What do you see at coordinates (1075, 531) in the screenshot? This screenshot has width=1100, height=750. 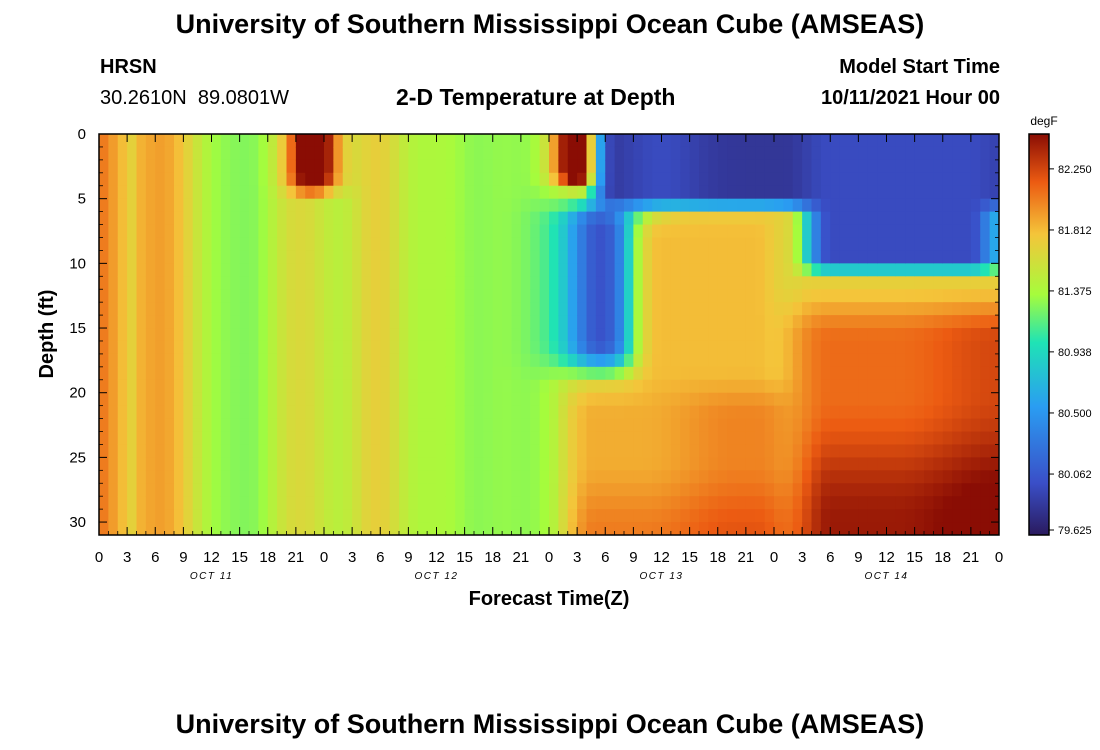 I see `colorbar-tick-label: 79.625` at bounding box center [1075, 531].